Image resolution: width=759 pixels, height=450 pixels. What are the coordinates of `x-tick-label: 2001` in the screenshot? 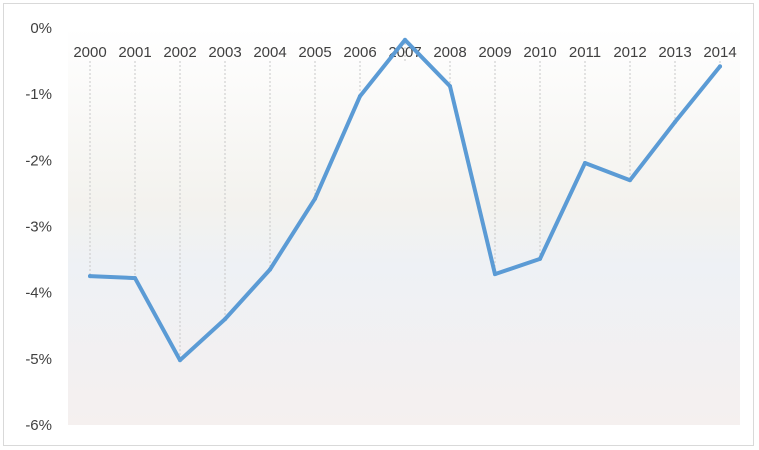 It's located at (134, 52).